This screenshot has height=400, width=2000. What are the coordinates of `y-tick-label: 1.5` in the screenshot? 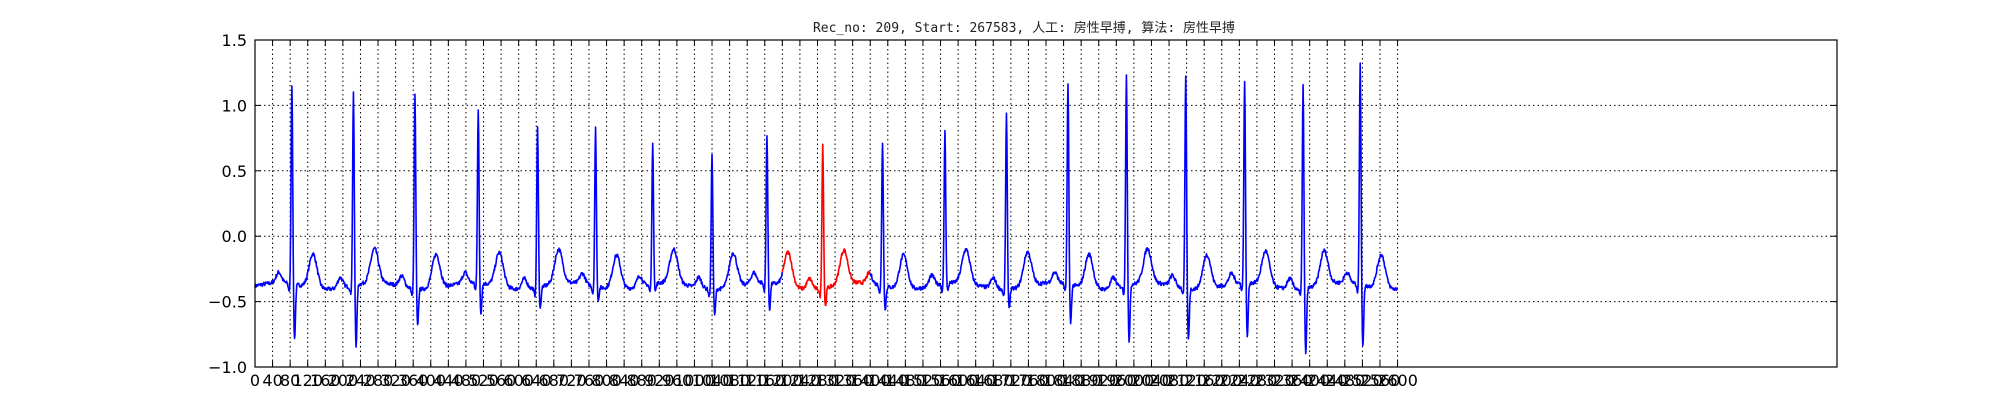 It's located at (234, 40).